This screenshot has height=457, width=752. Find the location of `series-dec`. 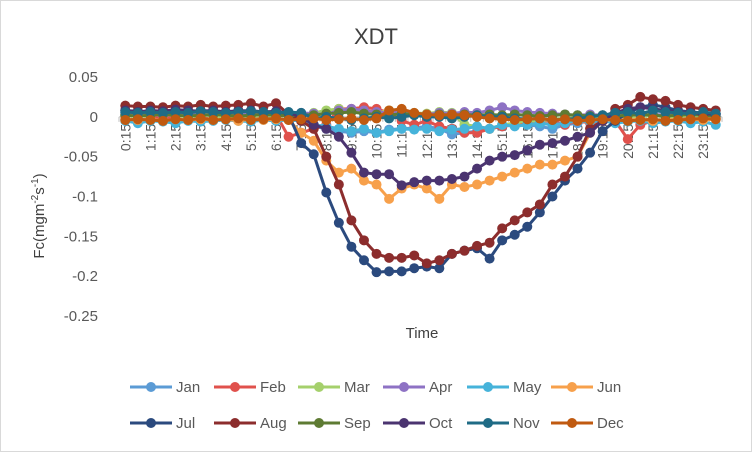

series-dec is located at coordinates (420, 114).